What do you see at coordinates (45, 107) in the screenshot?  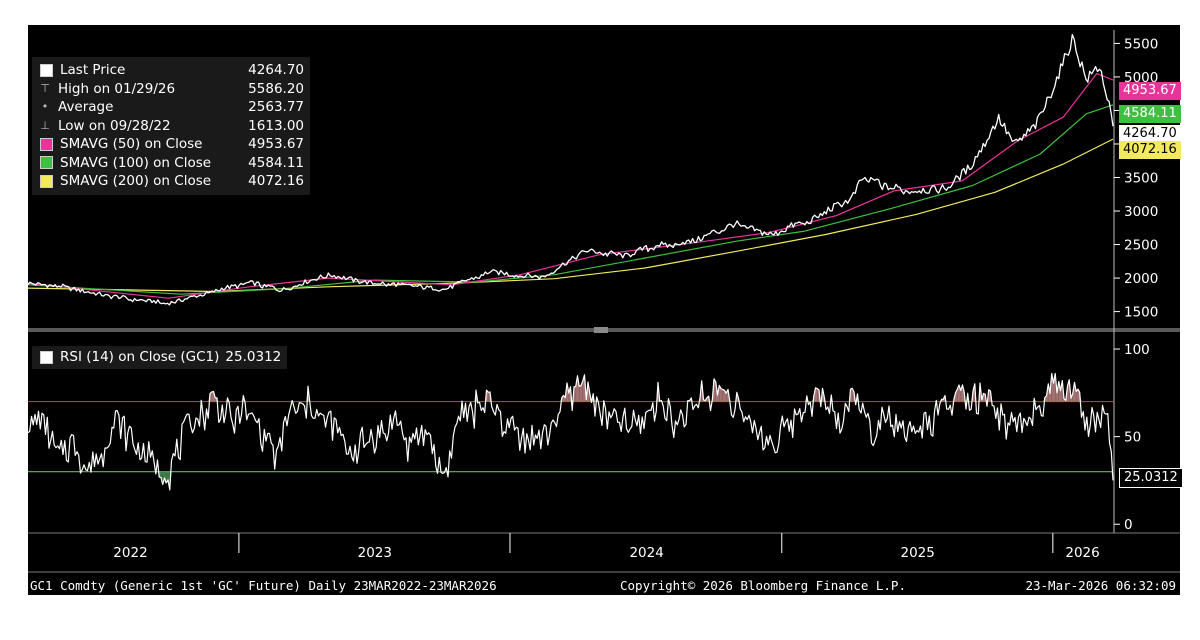 I see `average-marker-icon: •` at bounding box center [45, 107].